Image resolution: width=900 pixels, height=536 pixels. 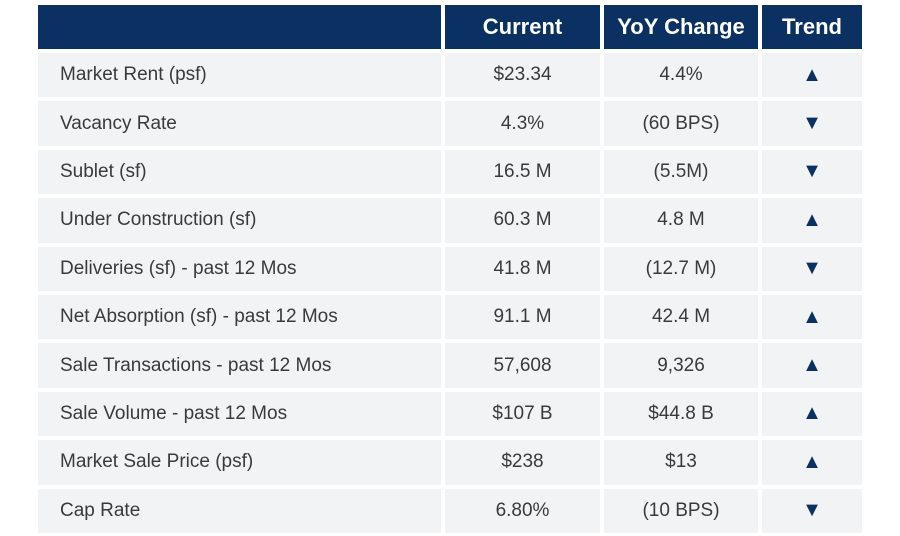 I want to click on row-label: Sale Volume - past 12 Mos, so click(x=239, y=414).